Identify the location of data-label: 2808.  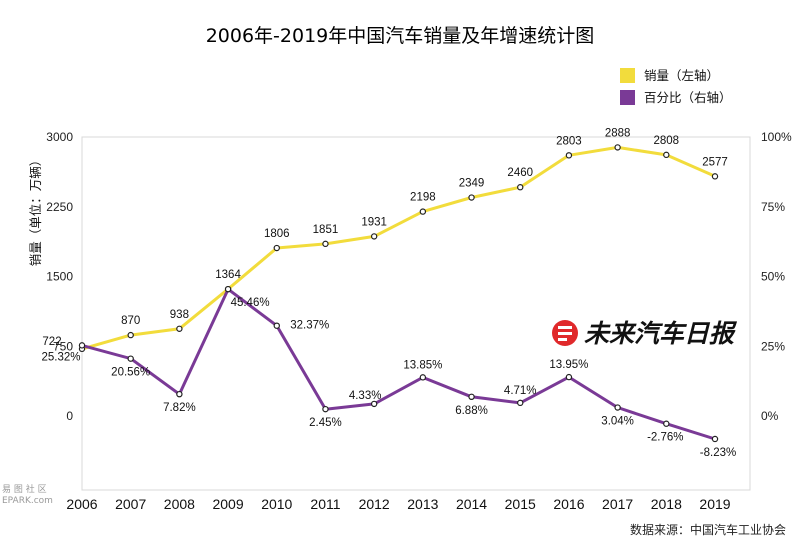
(667, 141).